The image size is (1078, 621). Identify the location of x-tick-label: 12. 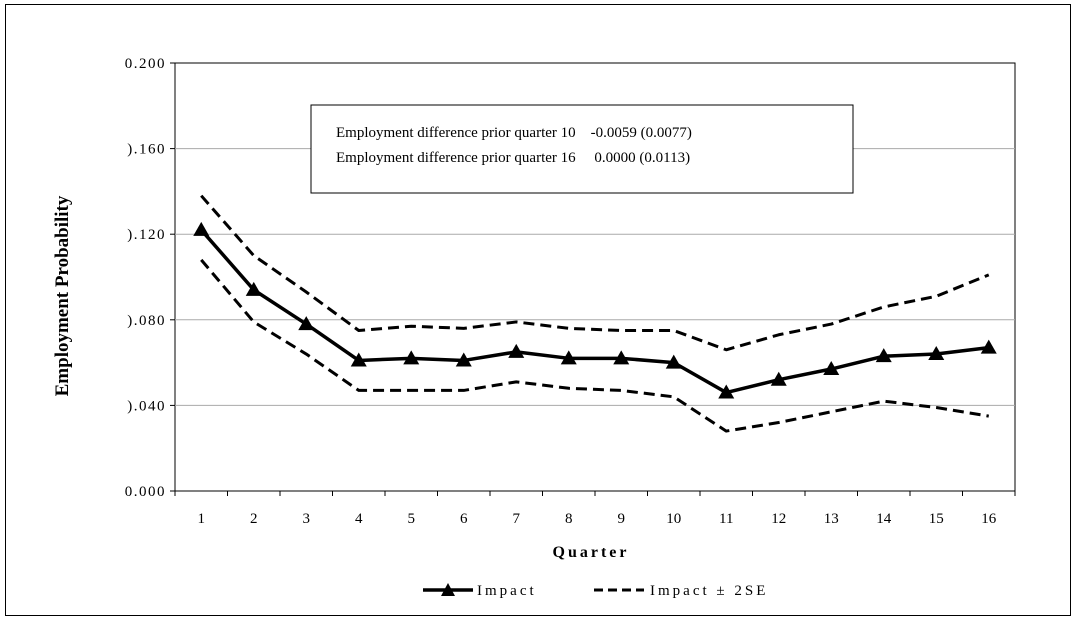
(778, 519).